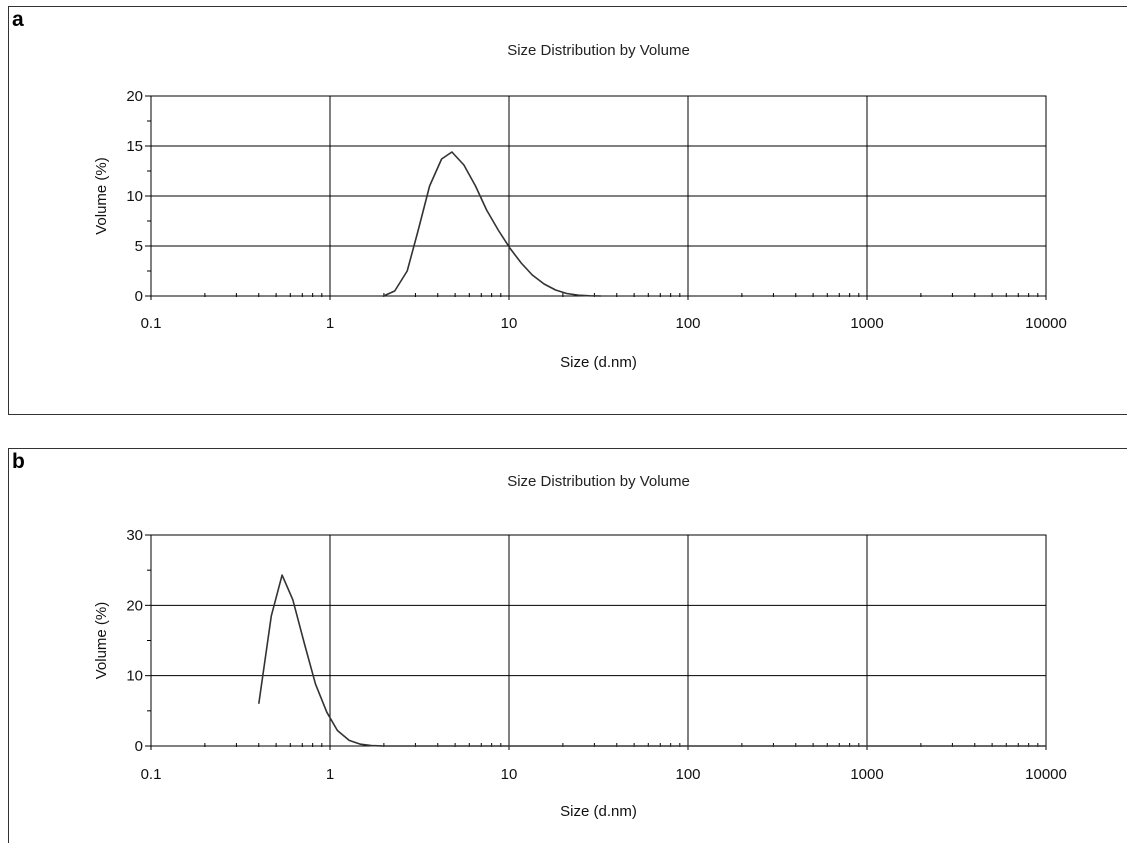  Describe the element at coordinates (139, 246) in the screenshot. I see `y-tick-label: 5` at that location.